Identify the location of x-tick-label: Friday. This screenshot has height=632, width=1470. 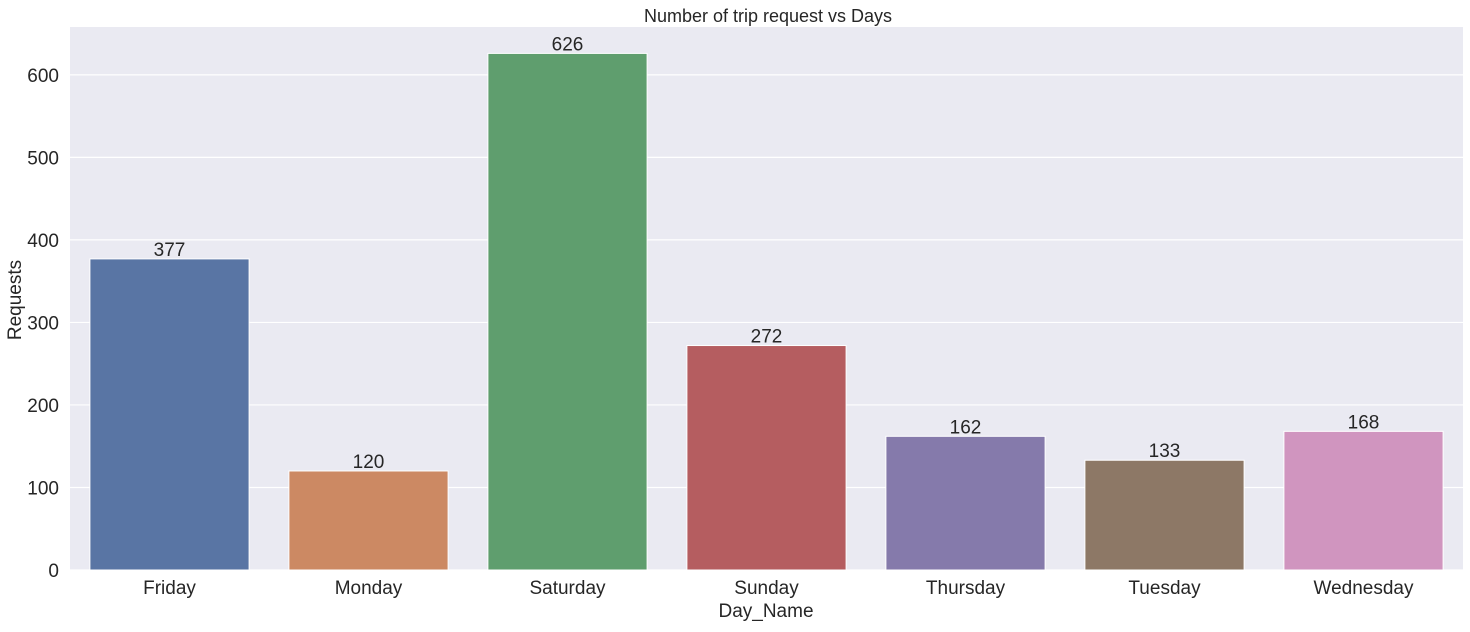
(169, 588).